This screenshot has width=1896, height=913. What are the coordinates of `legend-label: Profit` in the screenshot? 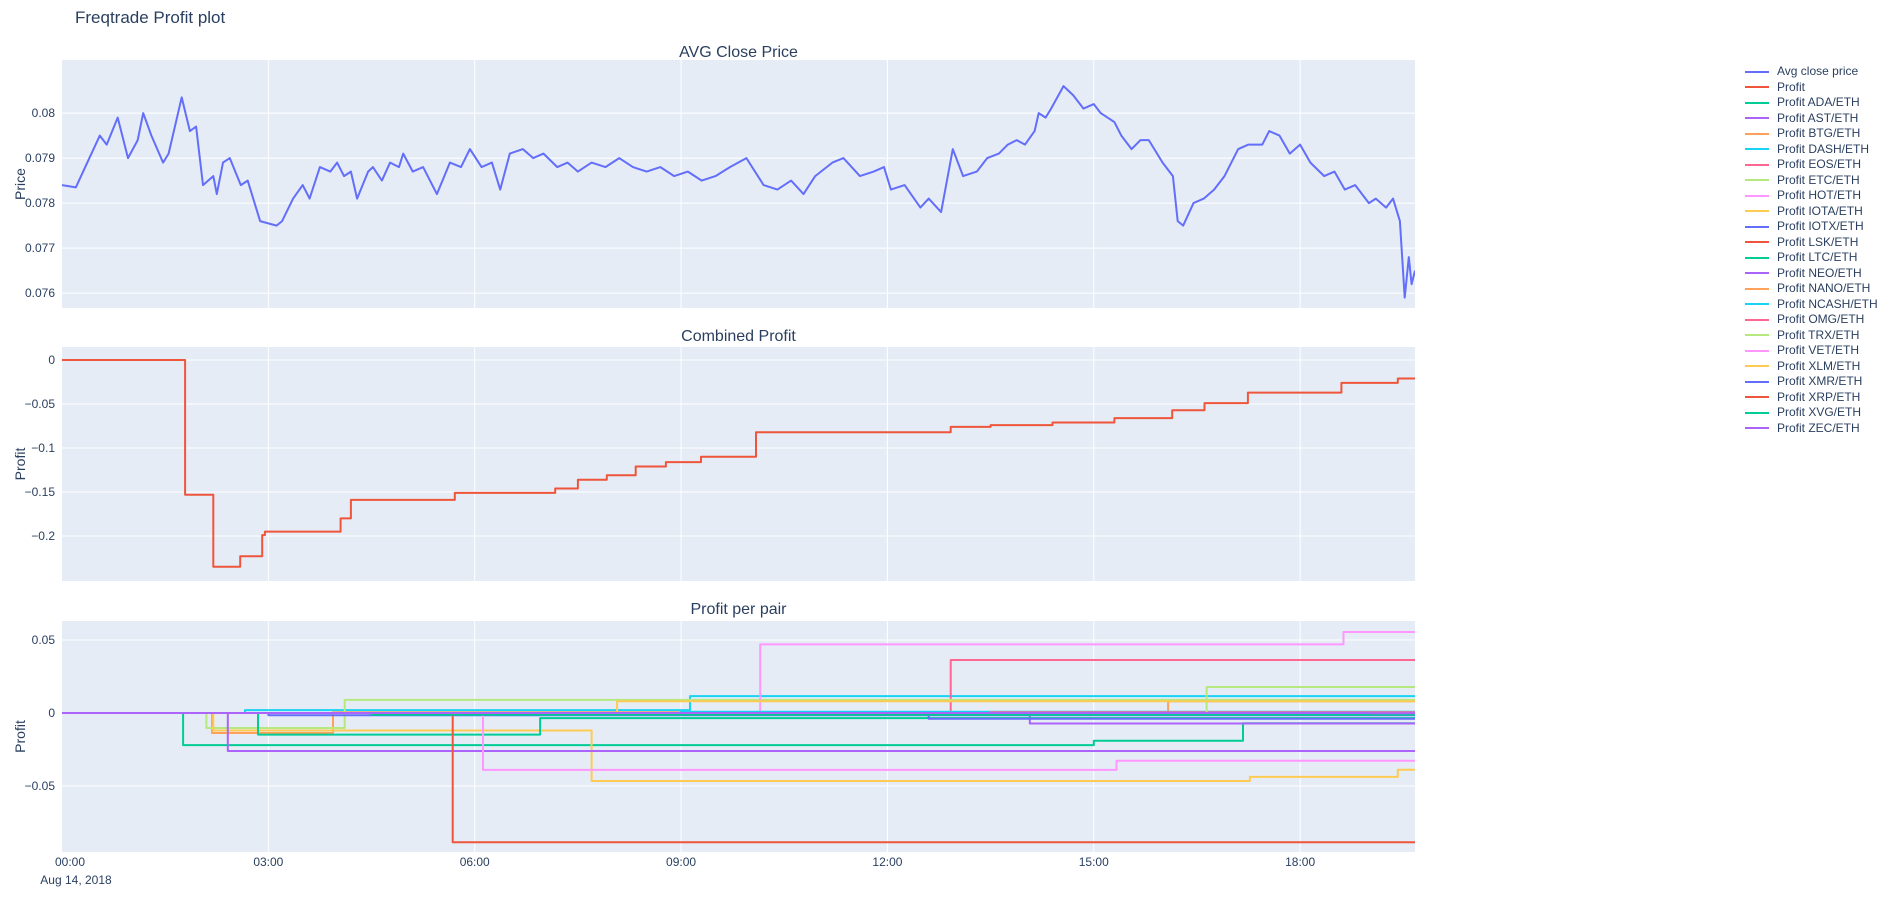 It's located at (1791, 86).